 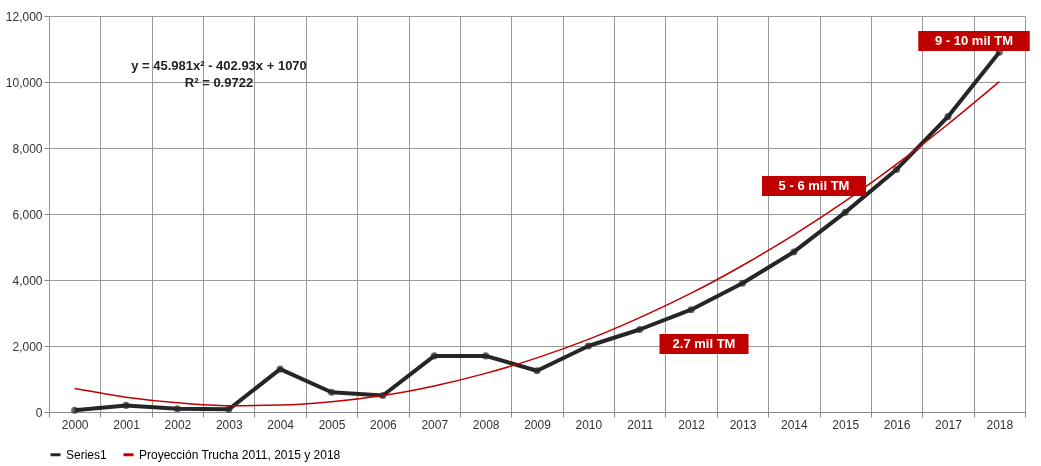 What do you see at coordinates (178, 424) in the screenshot?
I see `x-tick-label: 2002` at bounding box center [178, 424].